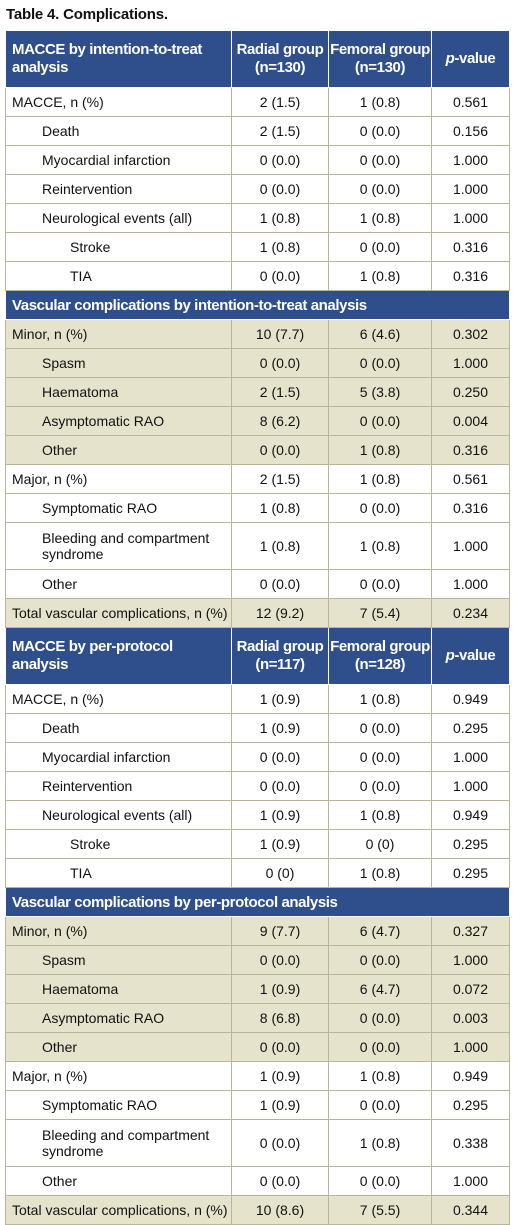  I want to click on p-value: 0.295, so click(470, 873).